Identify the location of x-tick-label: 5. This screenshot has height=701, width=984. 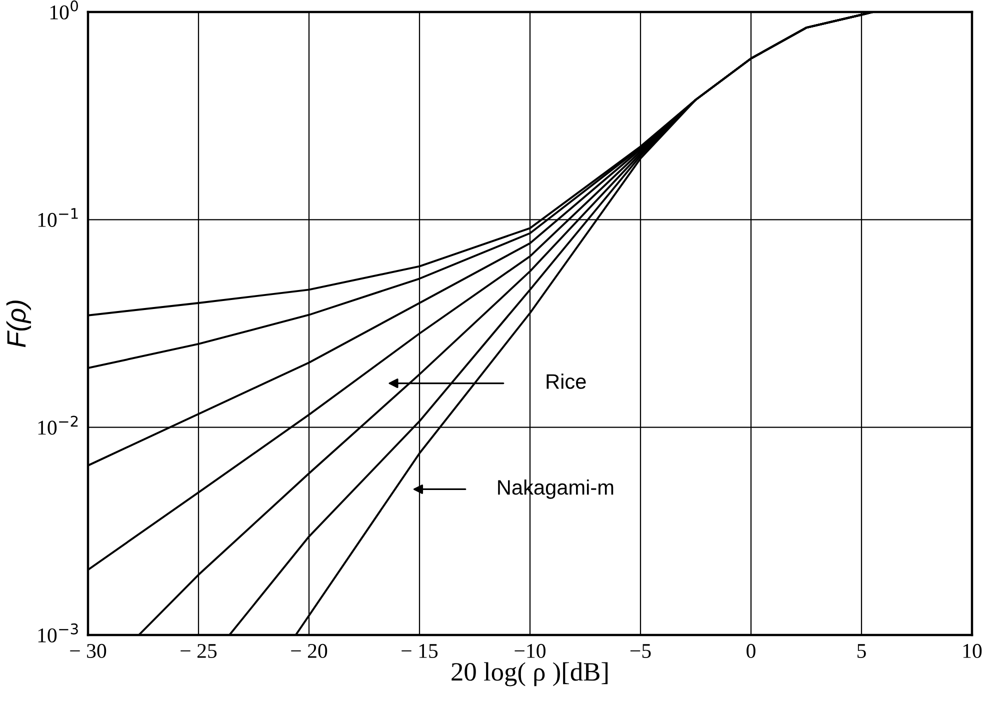
(862, 651).